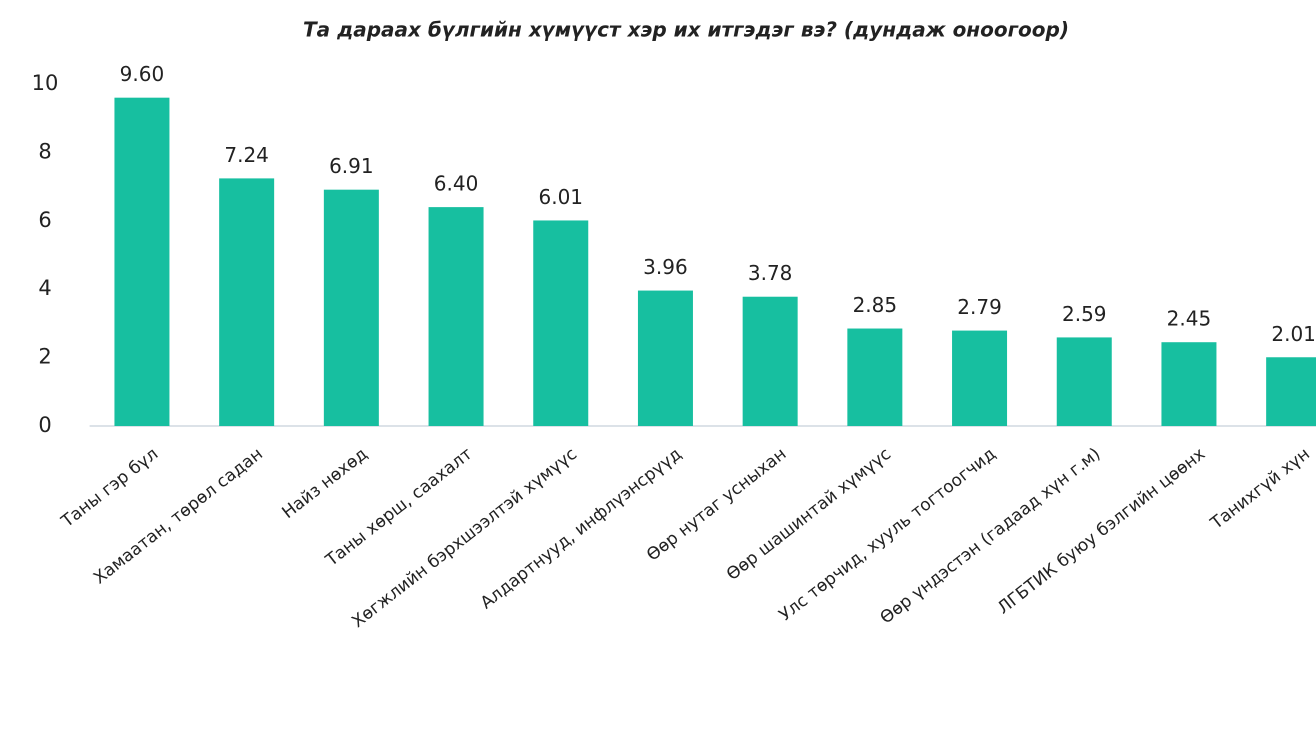 The width and height of the screenshot is (1316, 737). Describe the element at coordinates (456, 184) in the screenshot. I see `value-label: 6.40` at that location.